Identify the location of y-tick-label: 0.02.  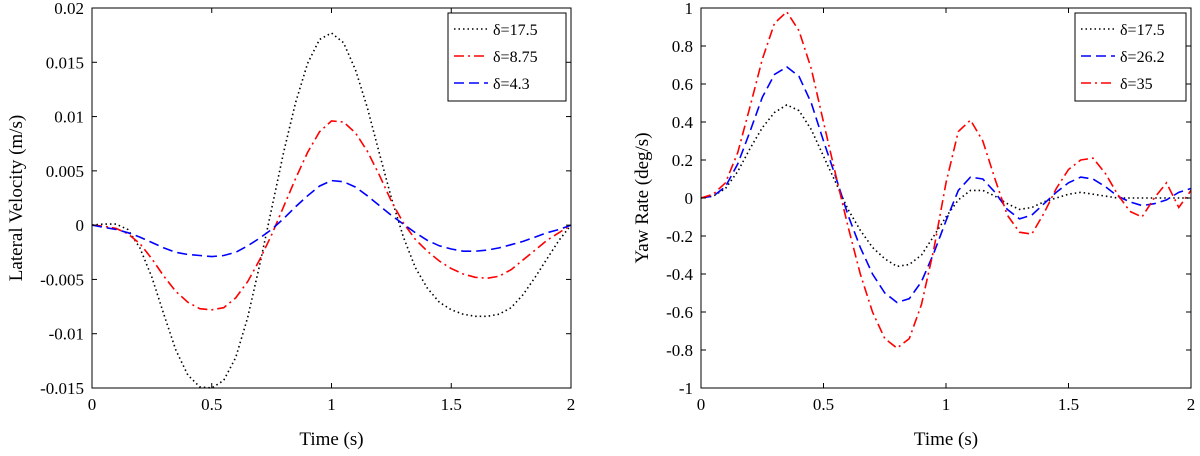
(69, 9).